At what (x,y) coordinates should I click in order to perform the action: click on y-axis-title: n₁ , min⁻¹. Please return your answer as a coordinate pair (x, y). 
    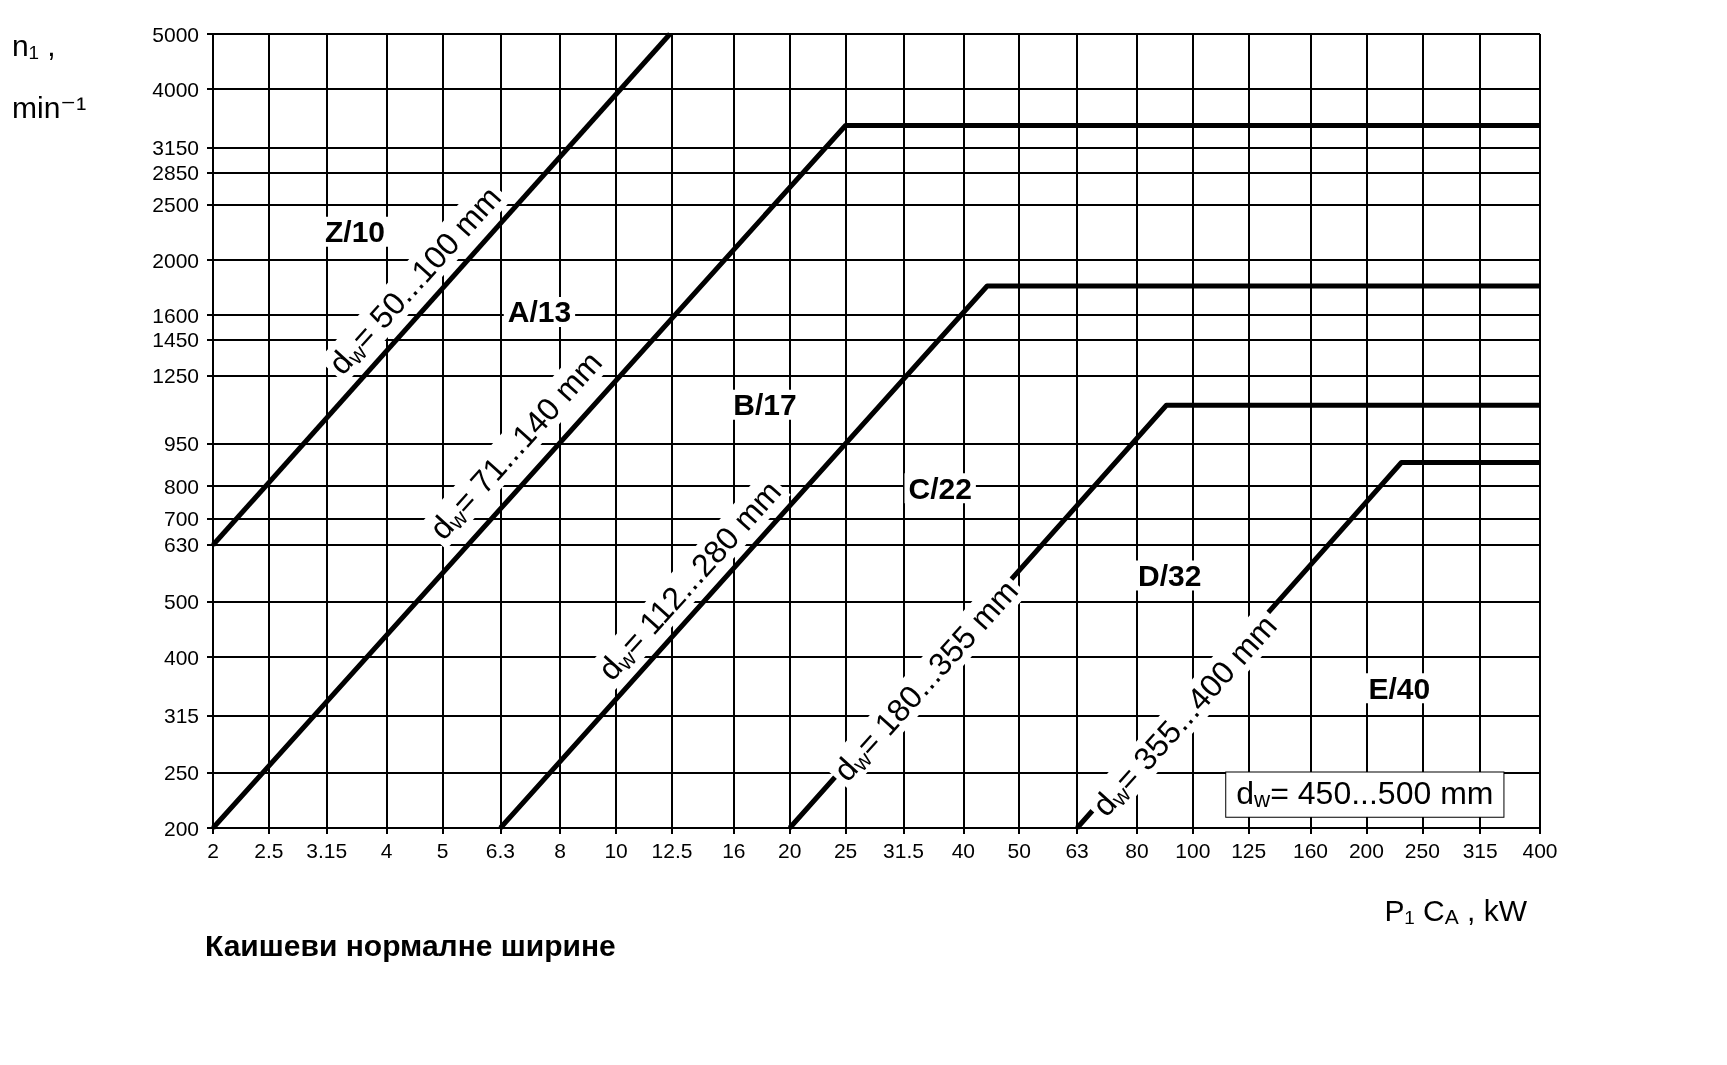
    Looking at the image, I should click on (49, 76).